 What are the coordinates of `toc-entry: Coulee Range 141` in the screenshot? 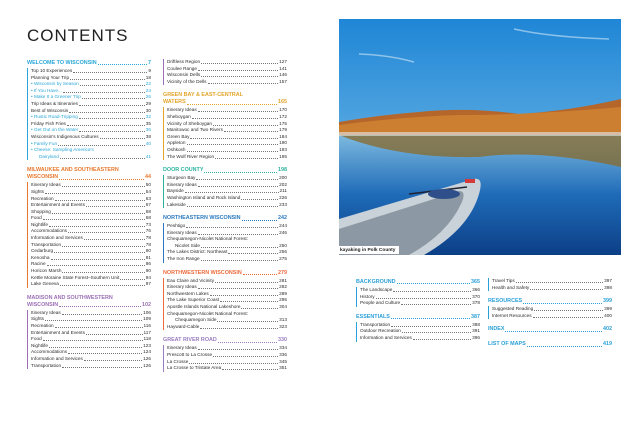 It's located at (227, 69).